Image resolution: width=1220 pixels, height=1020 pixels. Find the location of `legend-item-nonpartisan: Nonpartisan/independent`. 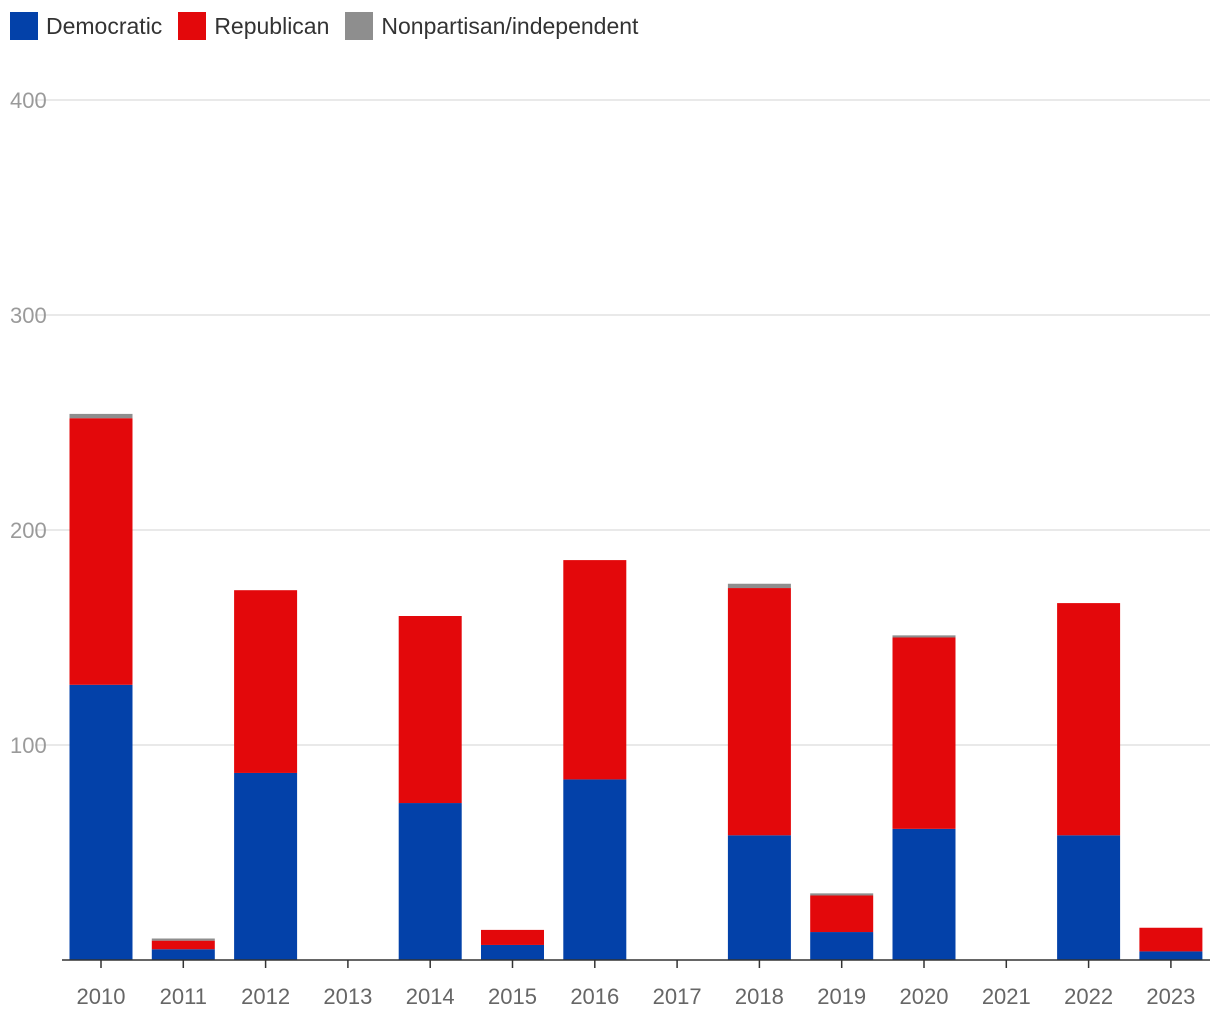

legend-item-nonpartisan: Nonpartisan/independent is located at coordinates (491, 26).